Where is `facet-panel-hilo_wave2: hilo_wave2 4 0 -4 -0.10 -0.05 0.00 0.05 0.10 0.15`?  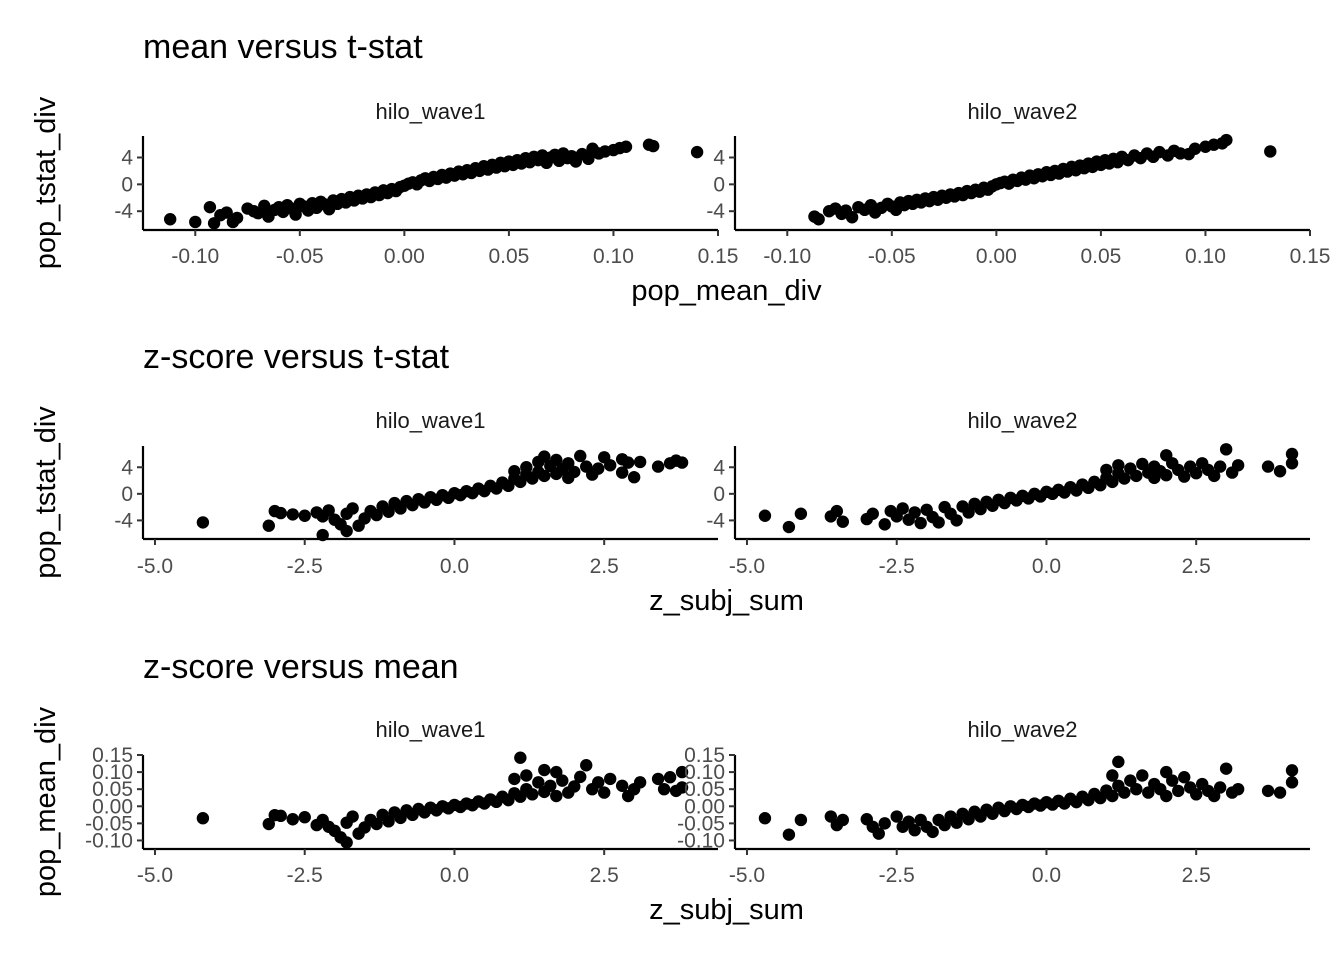 facet-panel-hilo_wave2: hilo_wave2 4 0 -4 -0.10 -0.05 0.00 0.05 0.10 0.15 is located at coordinates (1018, 183).